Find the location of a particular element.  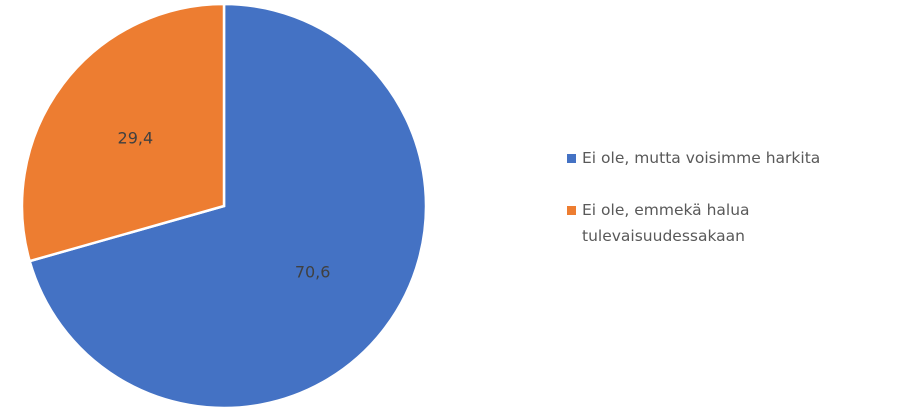

legend-item: Ei ole, emmekä halua tulevaisuudessakaan is located at coordinates (727, 223).